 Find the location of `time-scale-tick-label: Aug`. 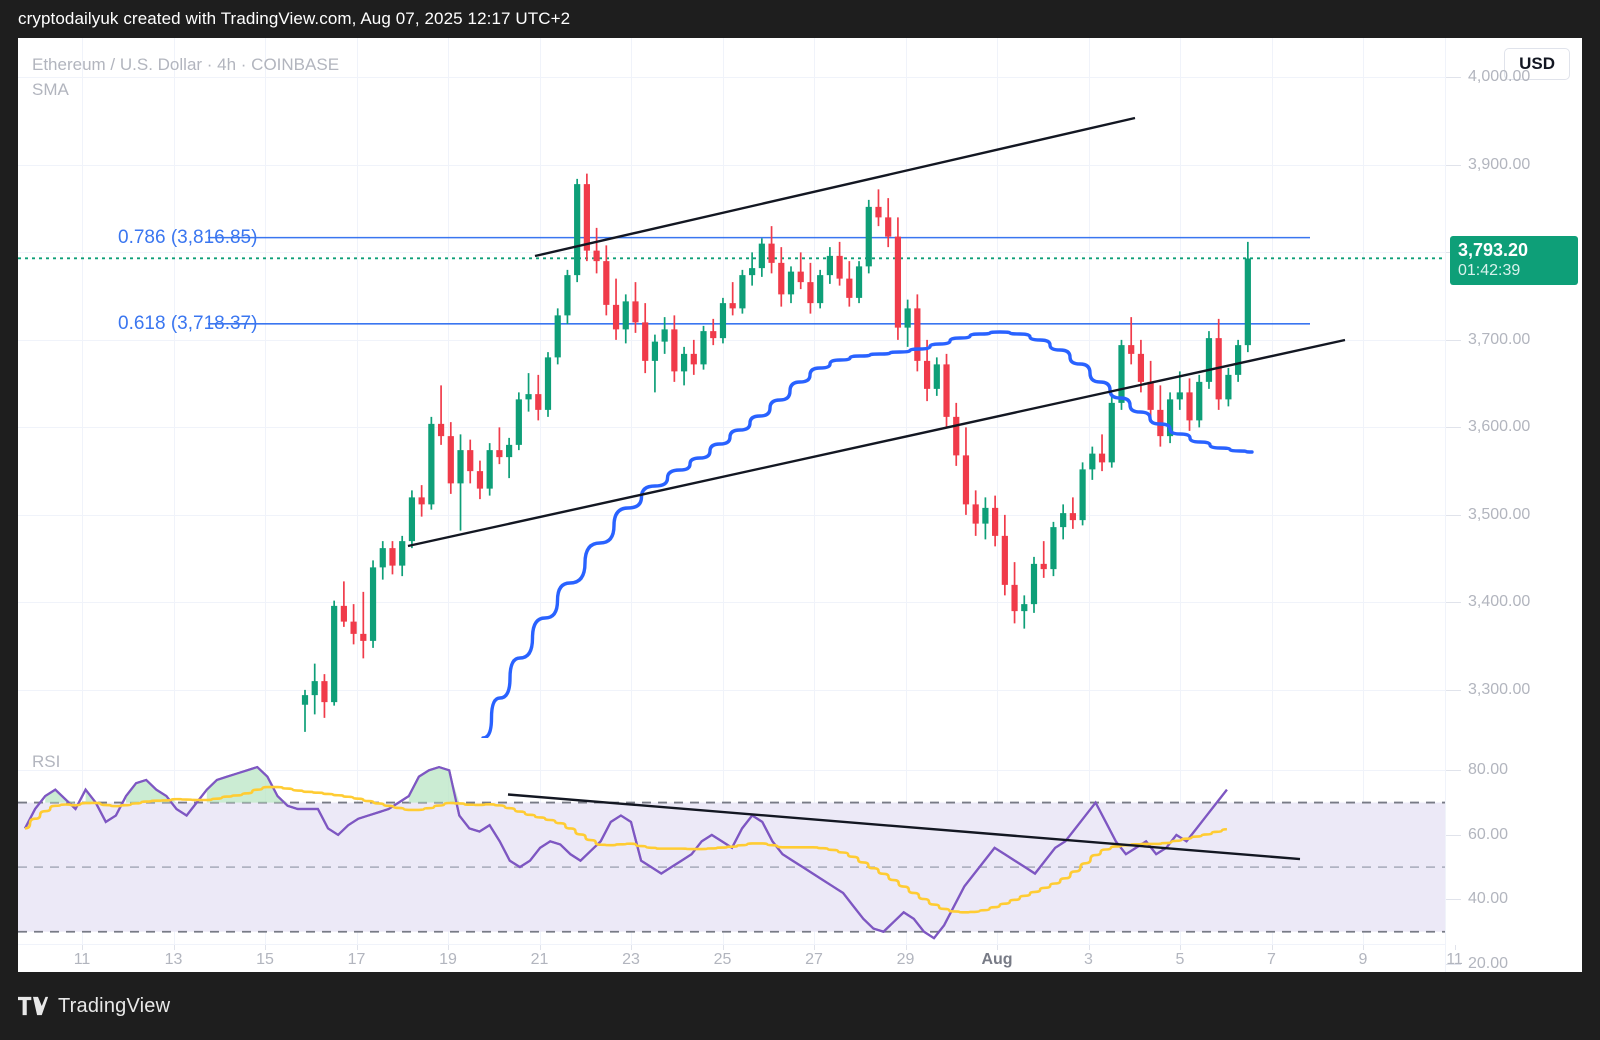

time-scale-tick-label: Aug is located at coordinates (997, 959).